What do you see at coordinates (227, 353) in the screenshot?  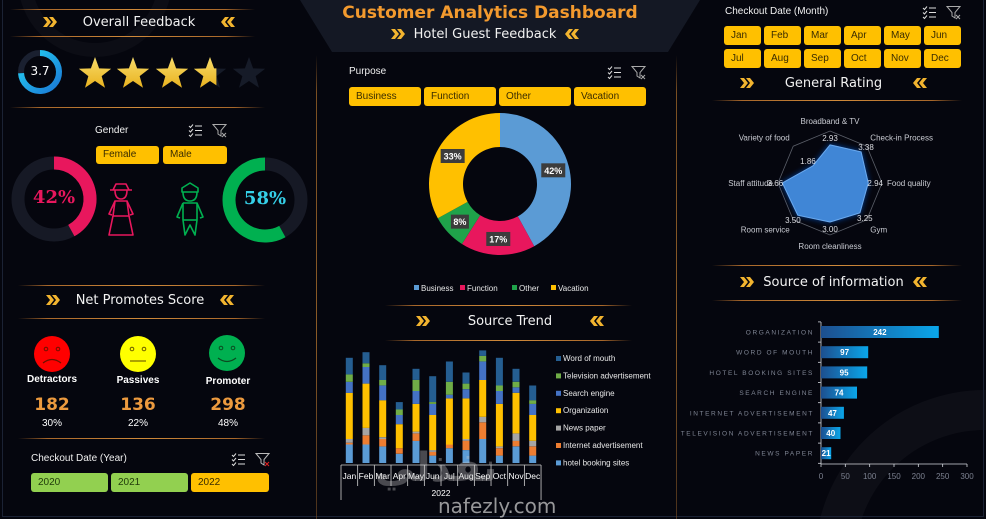 I see `happy-face-icon` at bounding box center [227, 353].